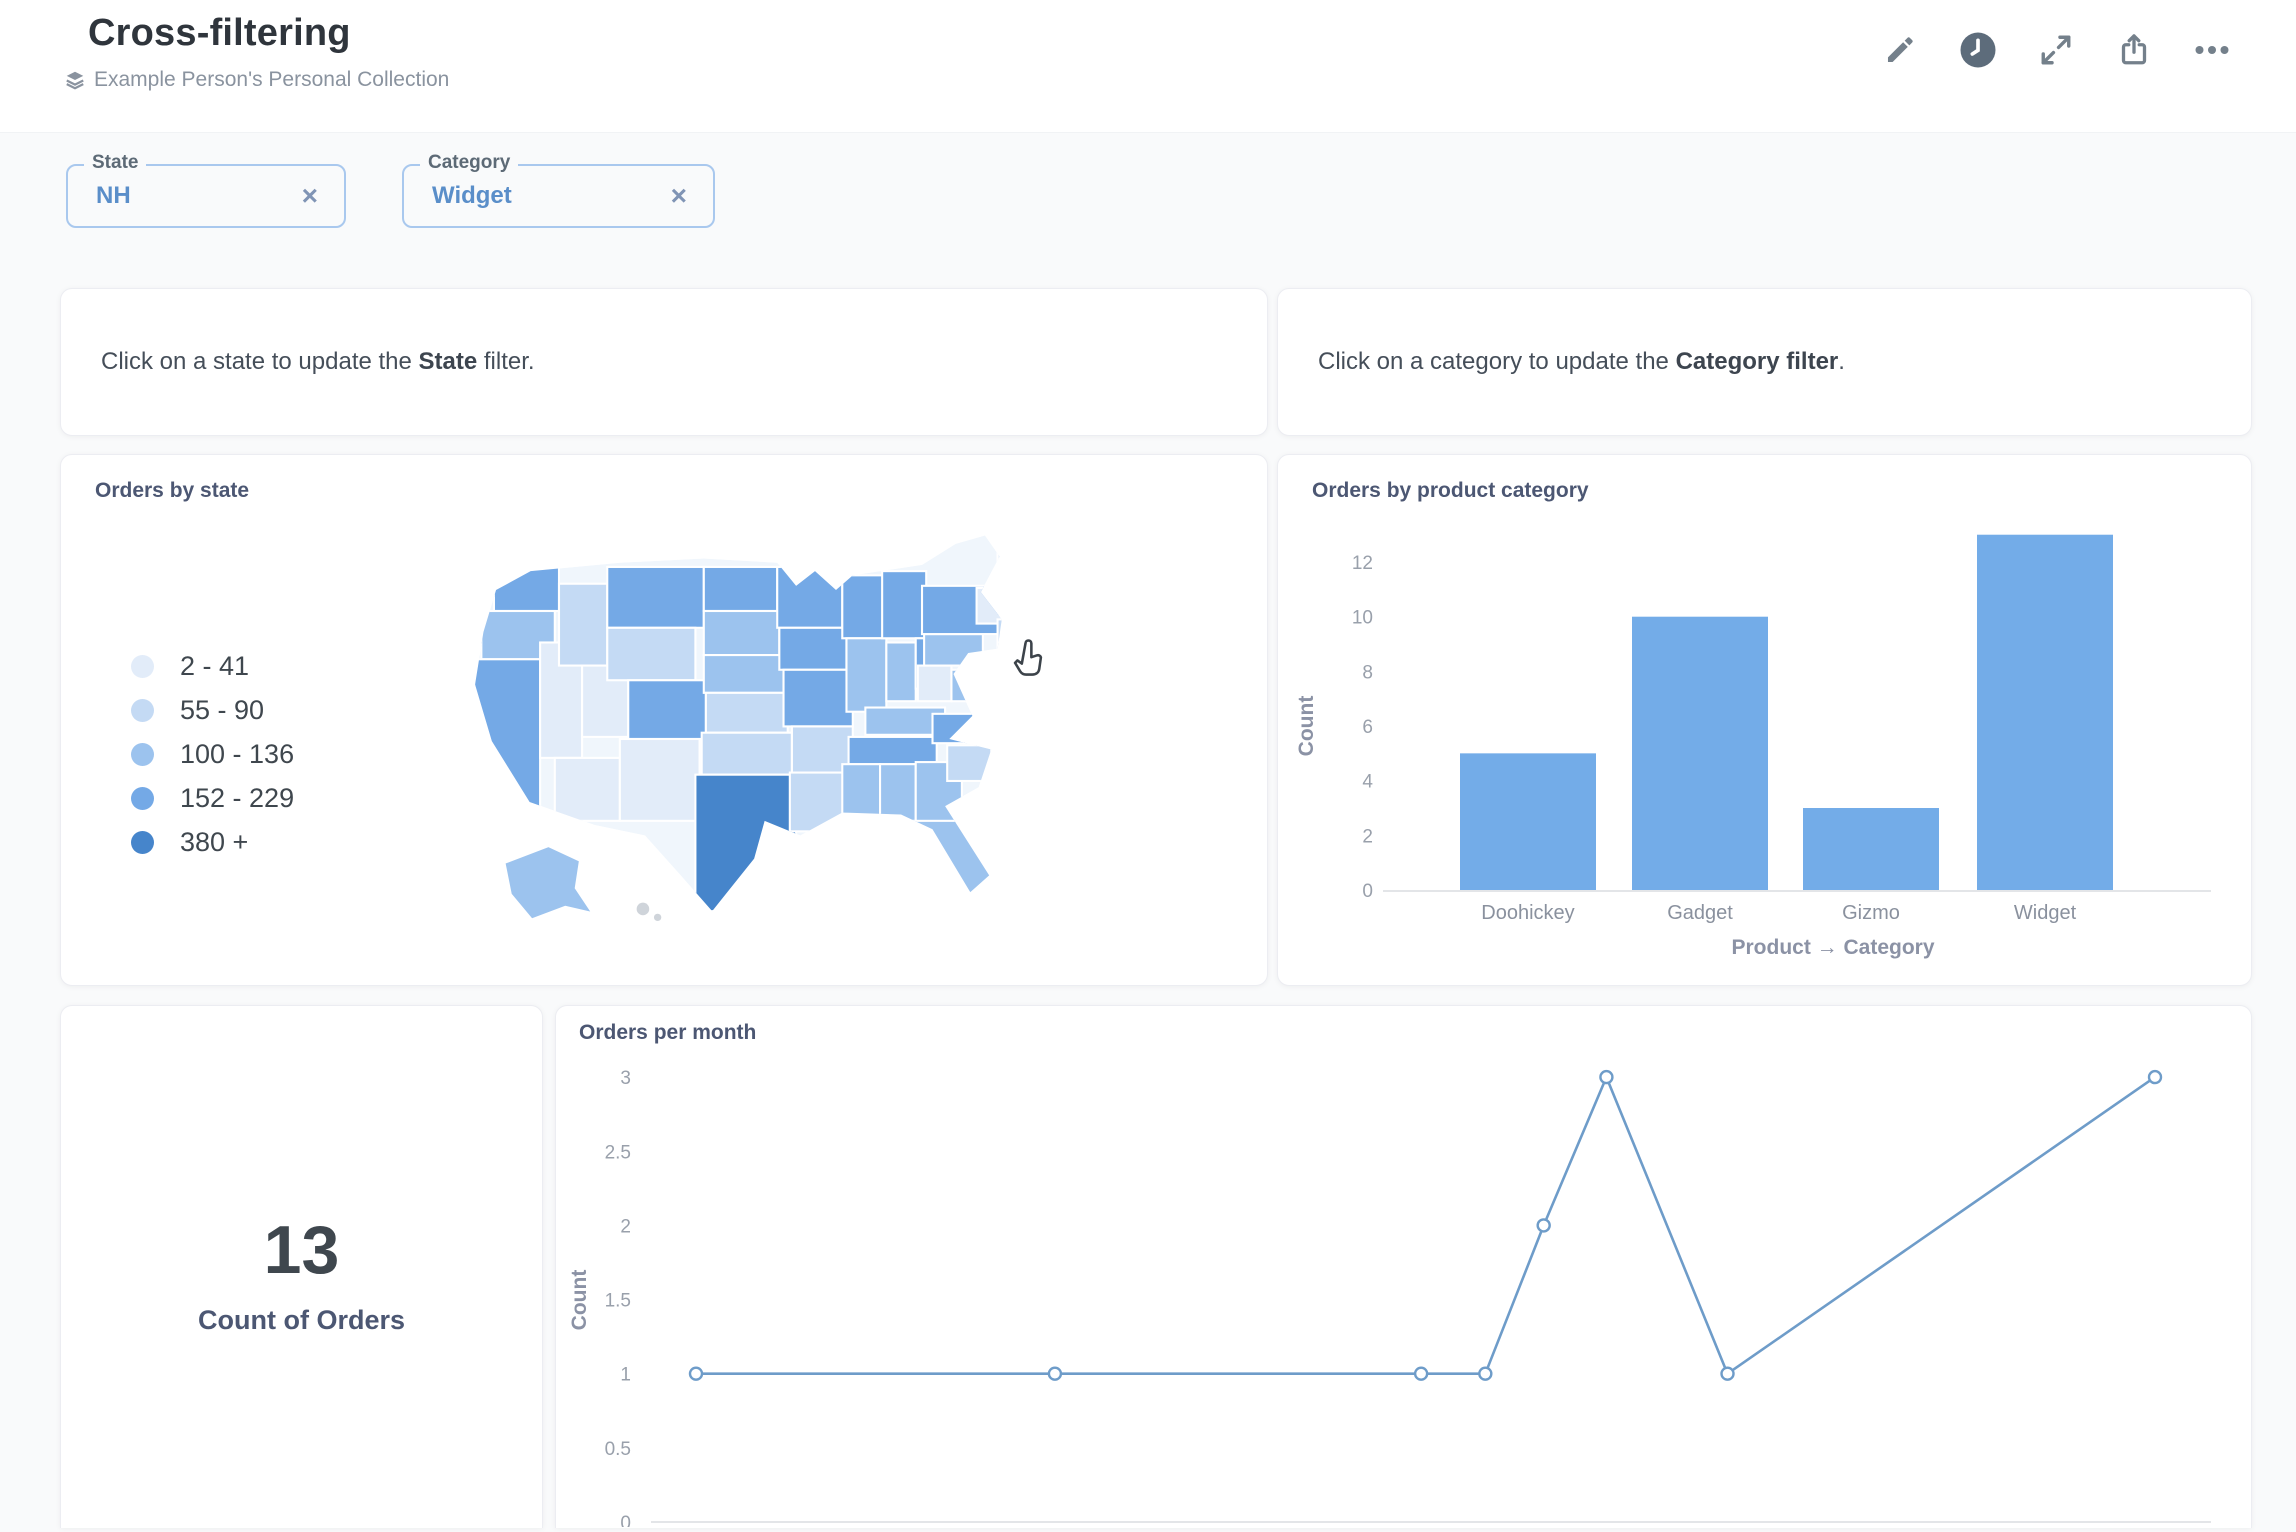  Describe the element at coordinates (549, 882) in the screenshot. I see `state-AK` at that location.